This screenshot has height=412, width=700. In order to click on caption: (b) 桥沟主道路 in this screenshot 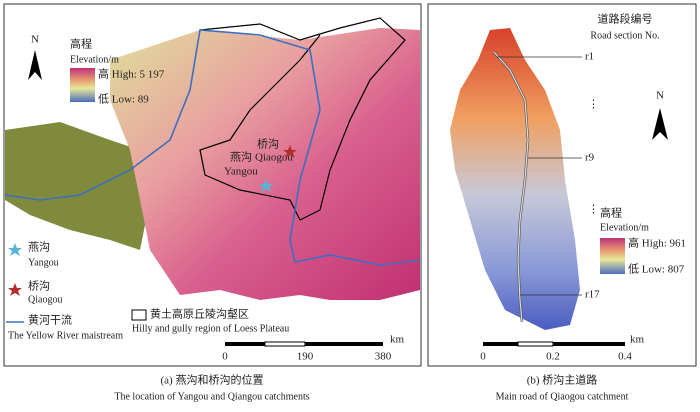, I will do `click(562, 380)`.